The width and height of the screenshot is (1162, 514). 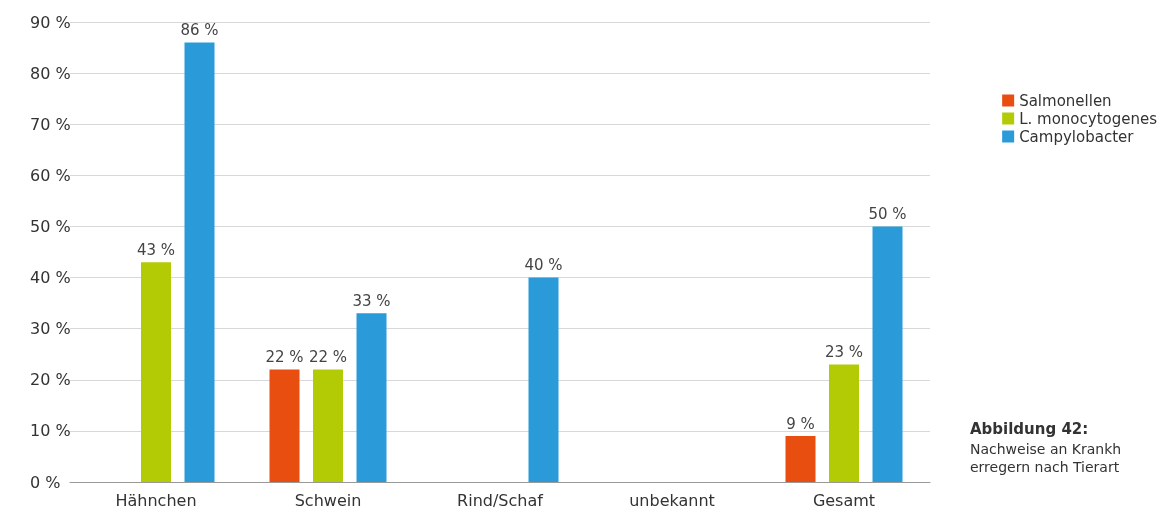 What do you see at coordinates (50, 124) in the screenshot?
I see `y-tick-label: 70 %` at bounding box center [50, 124].